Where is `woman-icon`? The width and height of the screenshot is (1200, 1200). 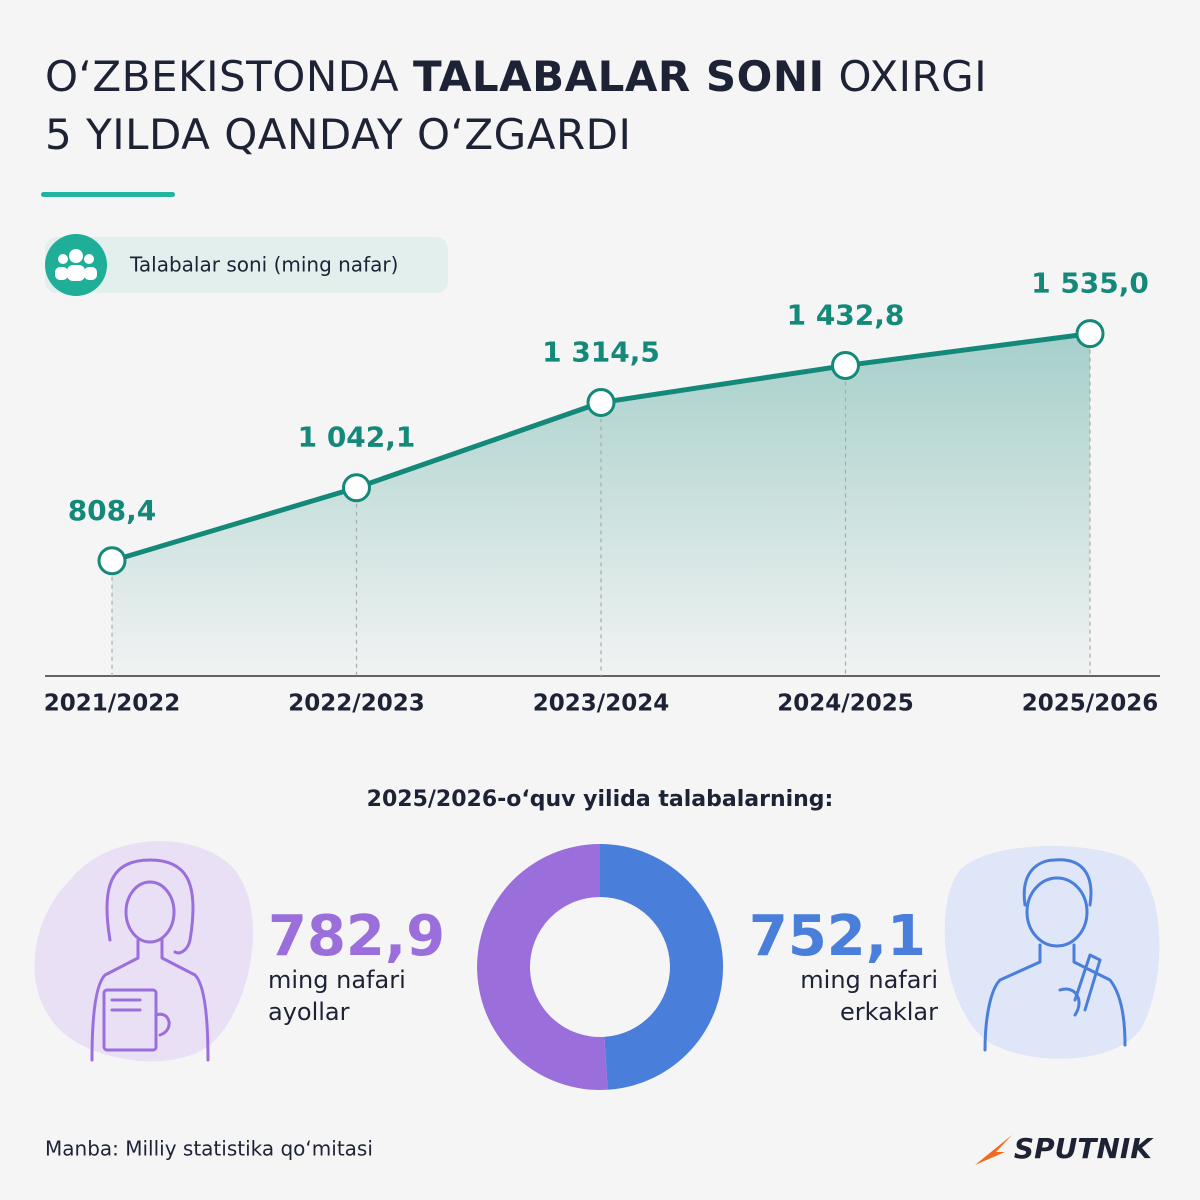 woman-icon is located at coordinates (150, 960).